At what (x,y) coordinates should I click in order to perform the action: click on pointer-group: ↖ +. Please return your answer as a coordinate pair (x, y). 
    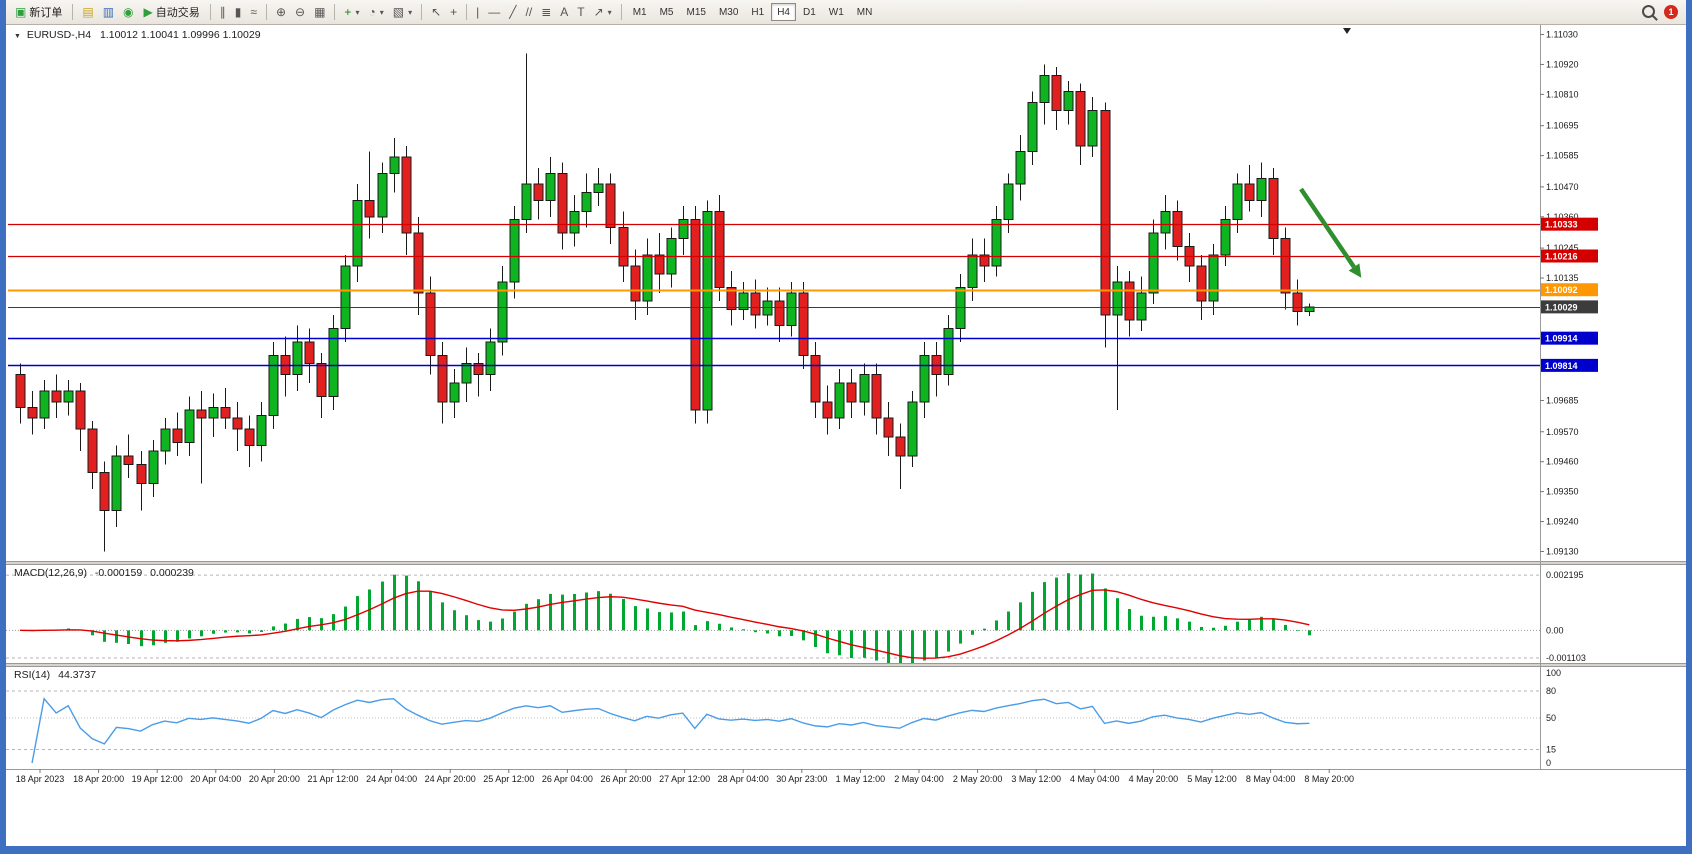
    Looking at the image, I should click on (444, 12).